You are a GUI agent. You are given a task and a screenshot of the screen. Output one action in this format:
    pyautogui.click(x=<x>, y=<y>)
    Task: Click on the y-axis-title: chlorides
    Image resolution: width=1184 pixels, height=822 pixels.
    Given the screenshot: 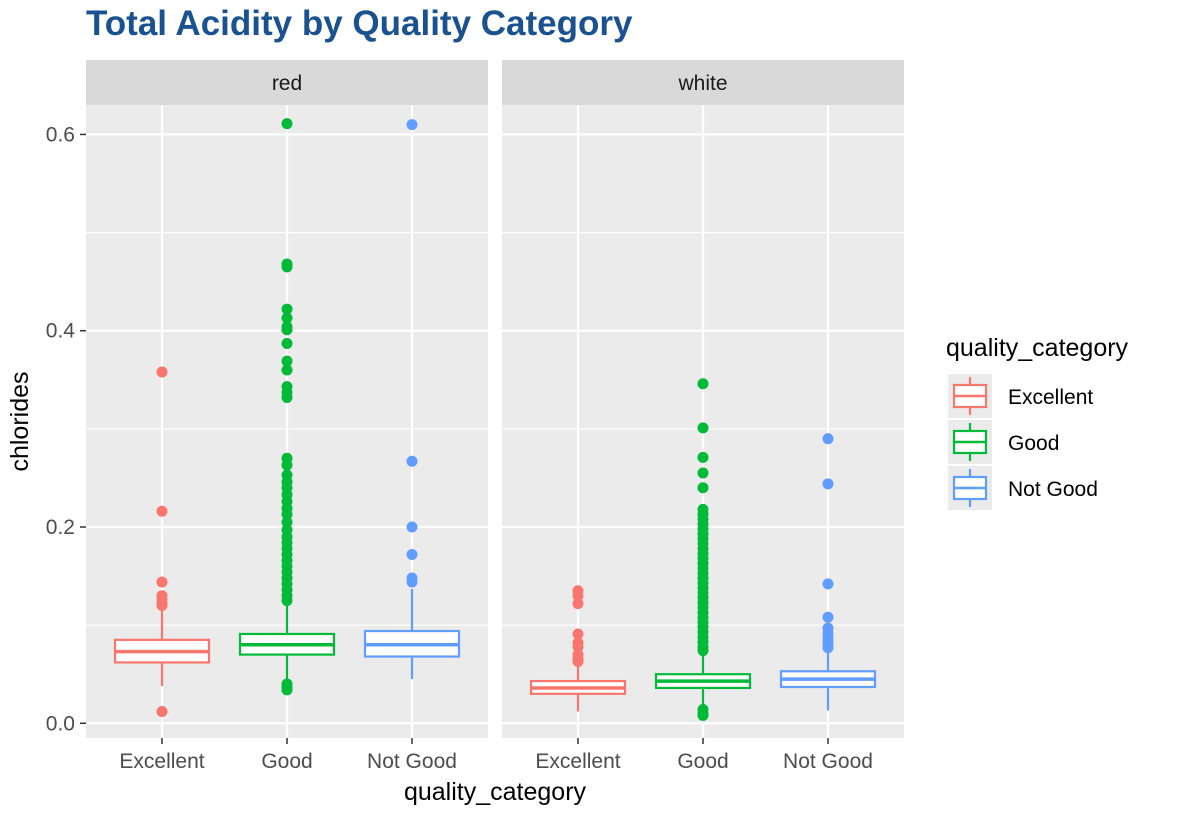 What is the action you would take?
    pyautogui.click(x=20, y=421)
    